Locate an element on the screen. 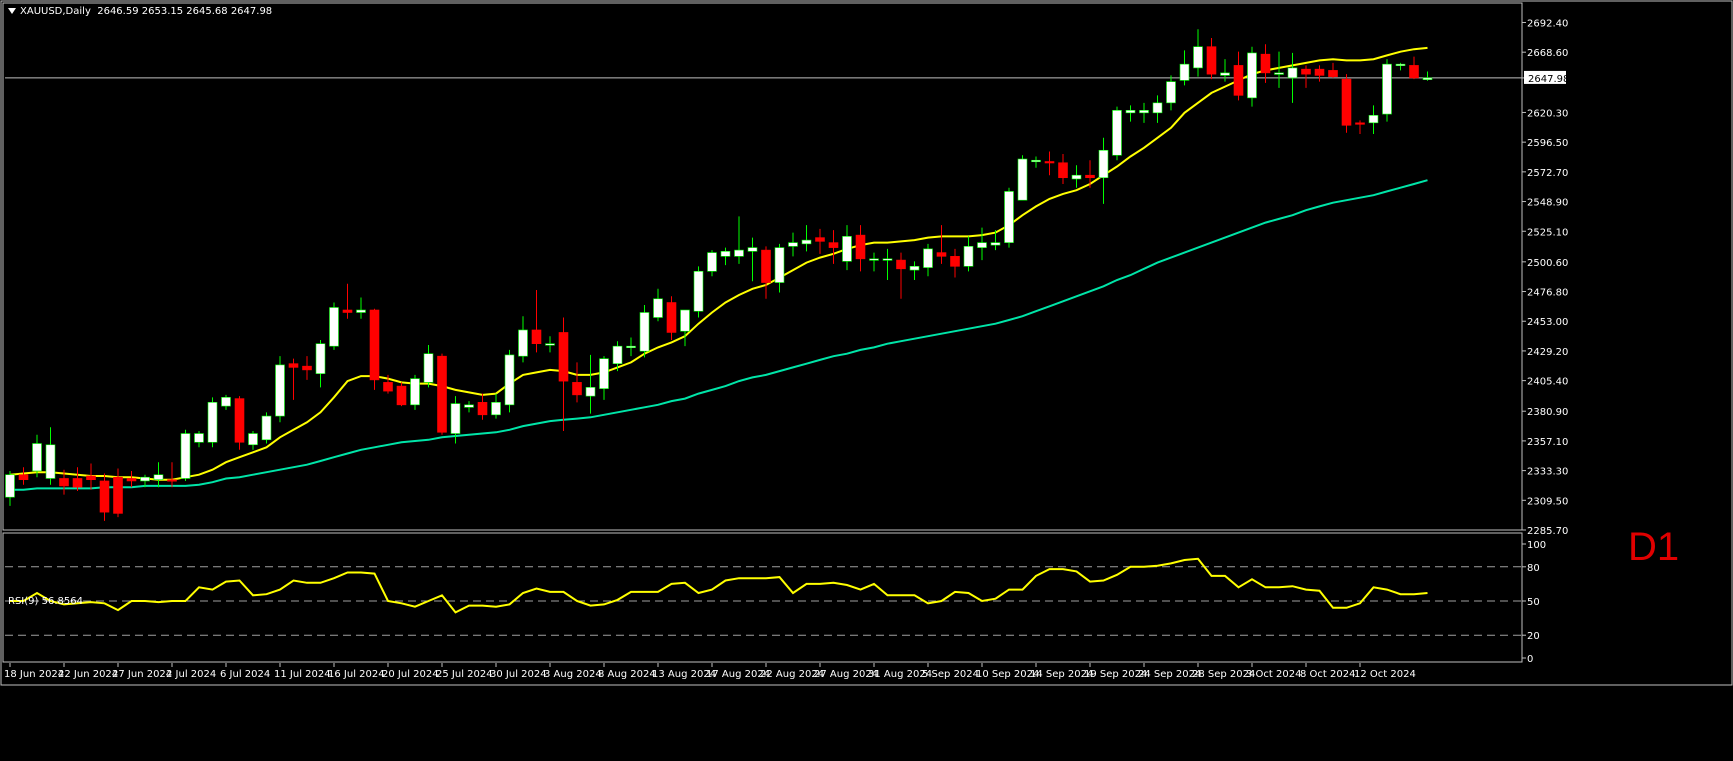 The height and width of the screenshot is (761, 1733). price-axis-label: 2548.90 is located at coordinates (1547, 203).